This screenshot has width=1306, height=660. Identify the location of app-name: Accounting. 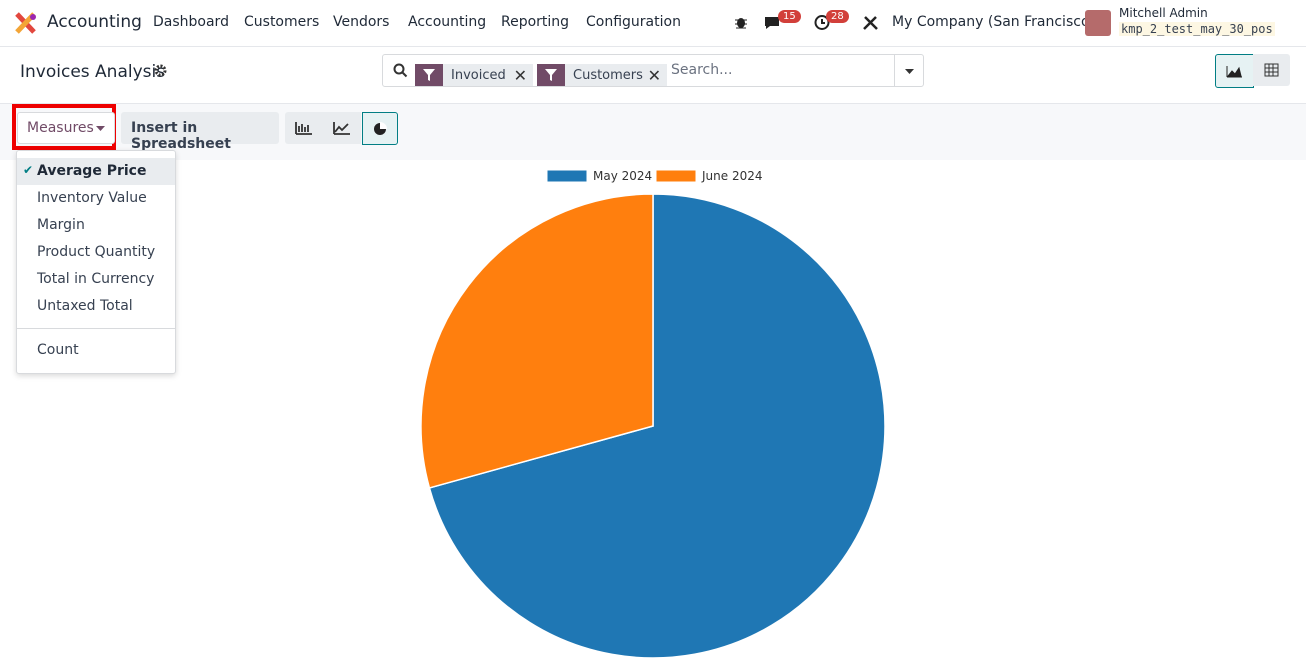
(94, 22).